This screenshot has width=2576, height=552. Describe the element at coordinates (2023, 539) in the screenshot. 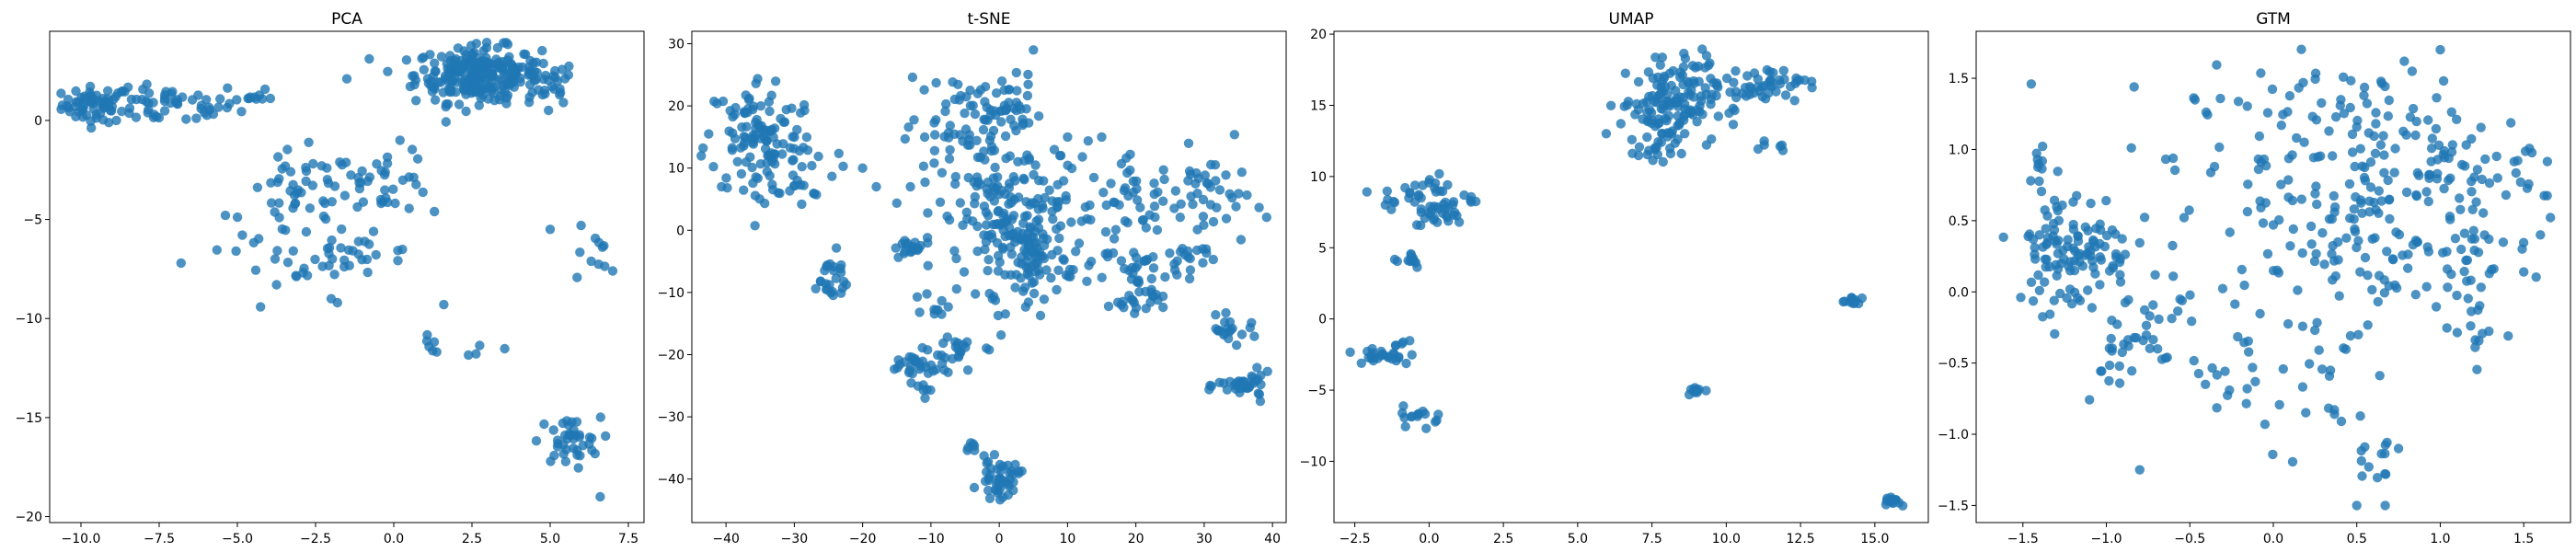

I see `x-tick-label: −1.5` at that location.